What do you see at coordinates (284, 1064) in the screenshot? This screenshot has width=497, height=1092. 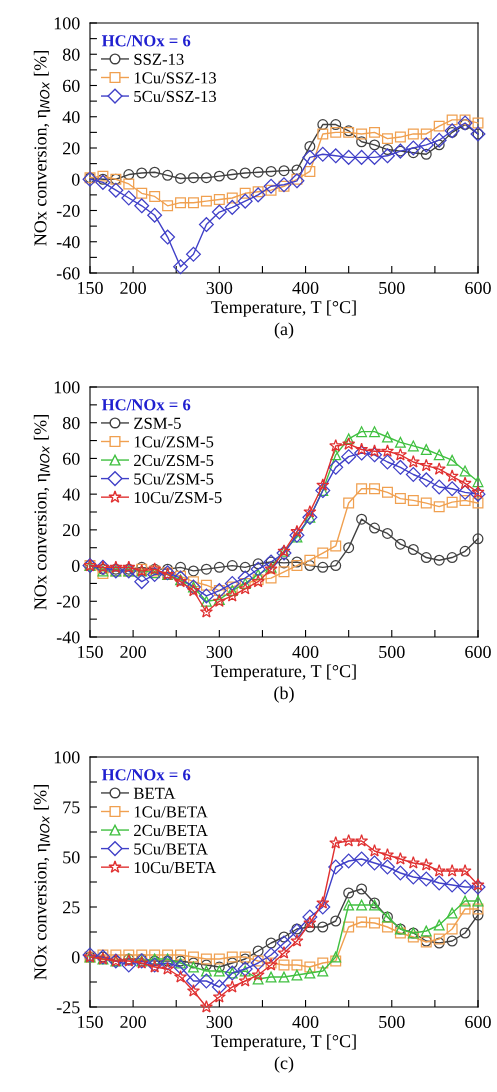 I see `text: (c)` at bounding box center [284, 1064].